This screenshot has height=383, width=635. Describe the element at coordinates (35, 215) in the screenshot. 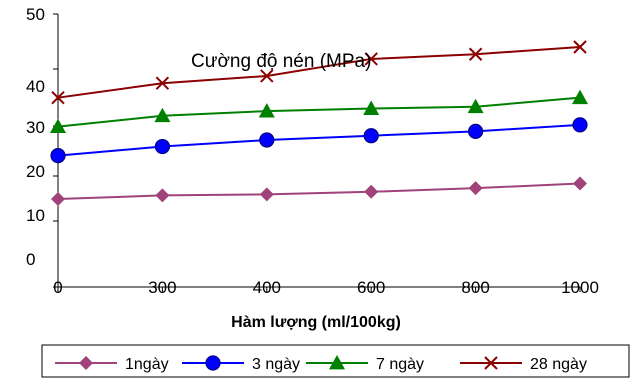

I see `y-tick-label: 10` at that location.